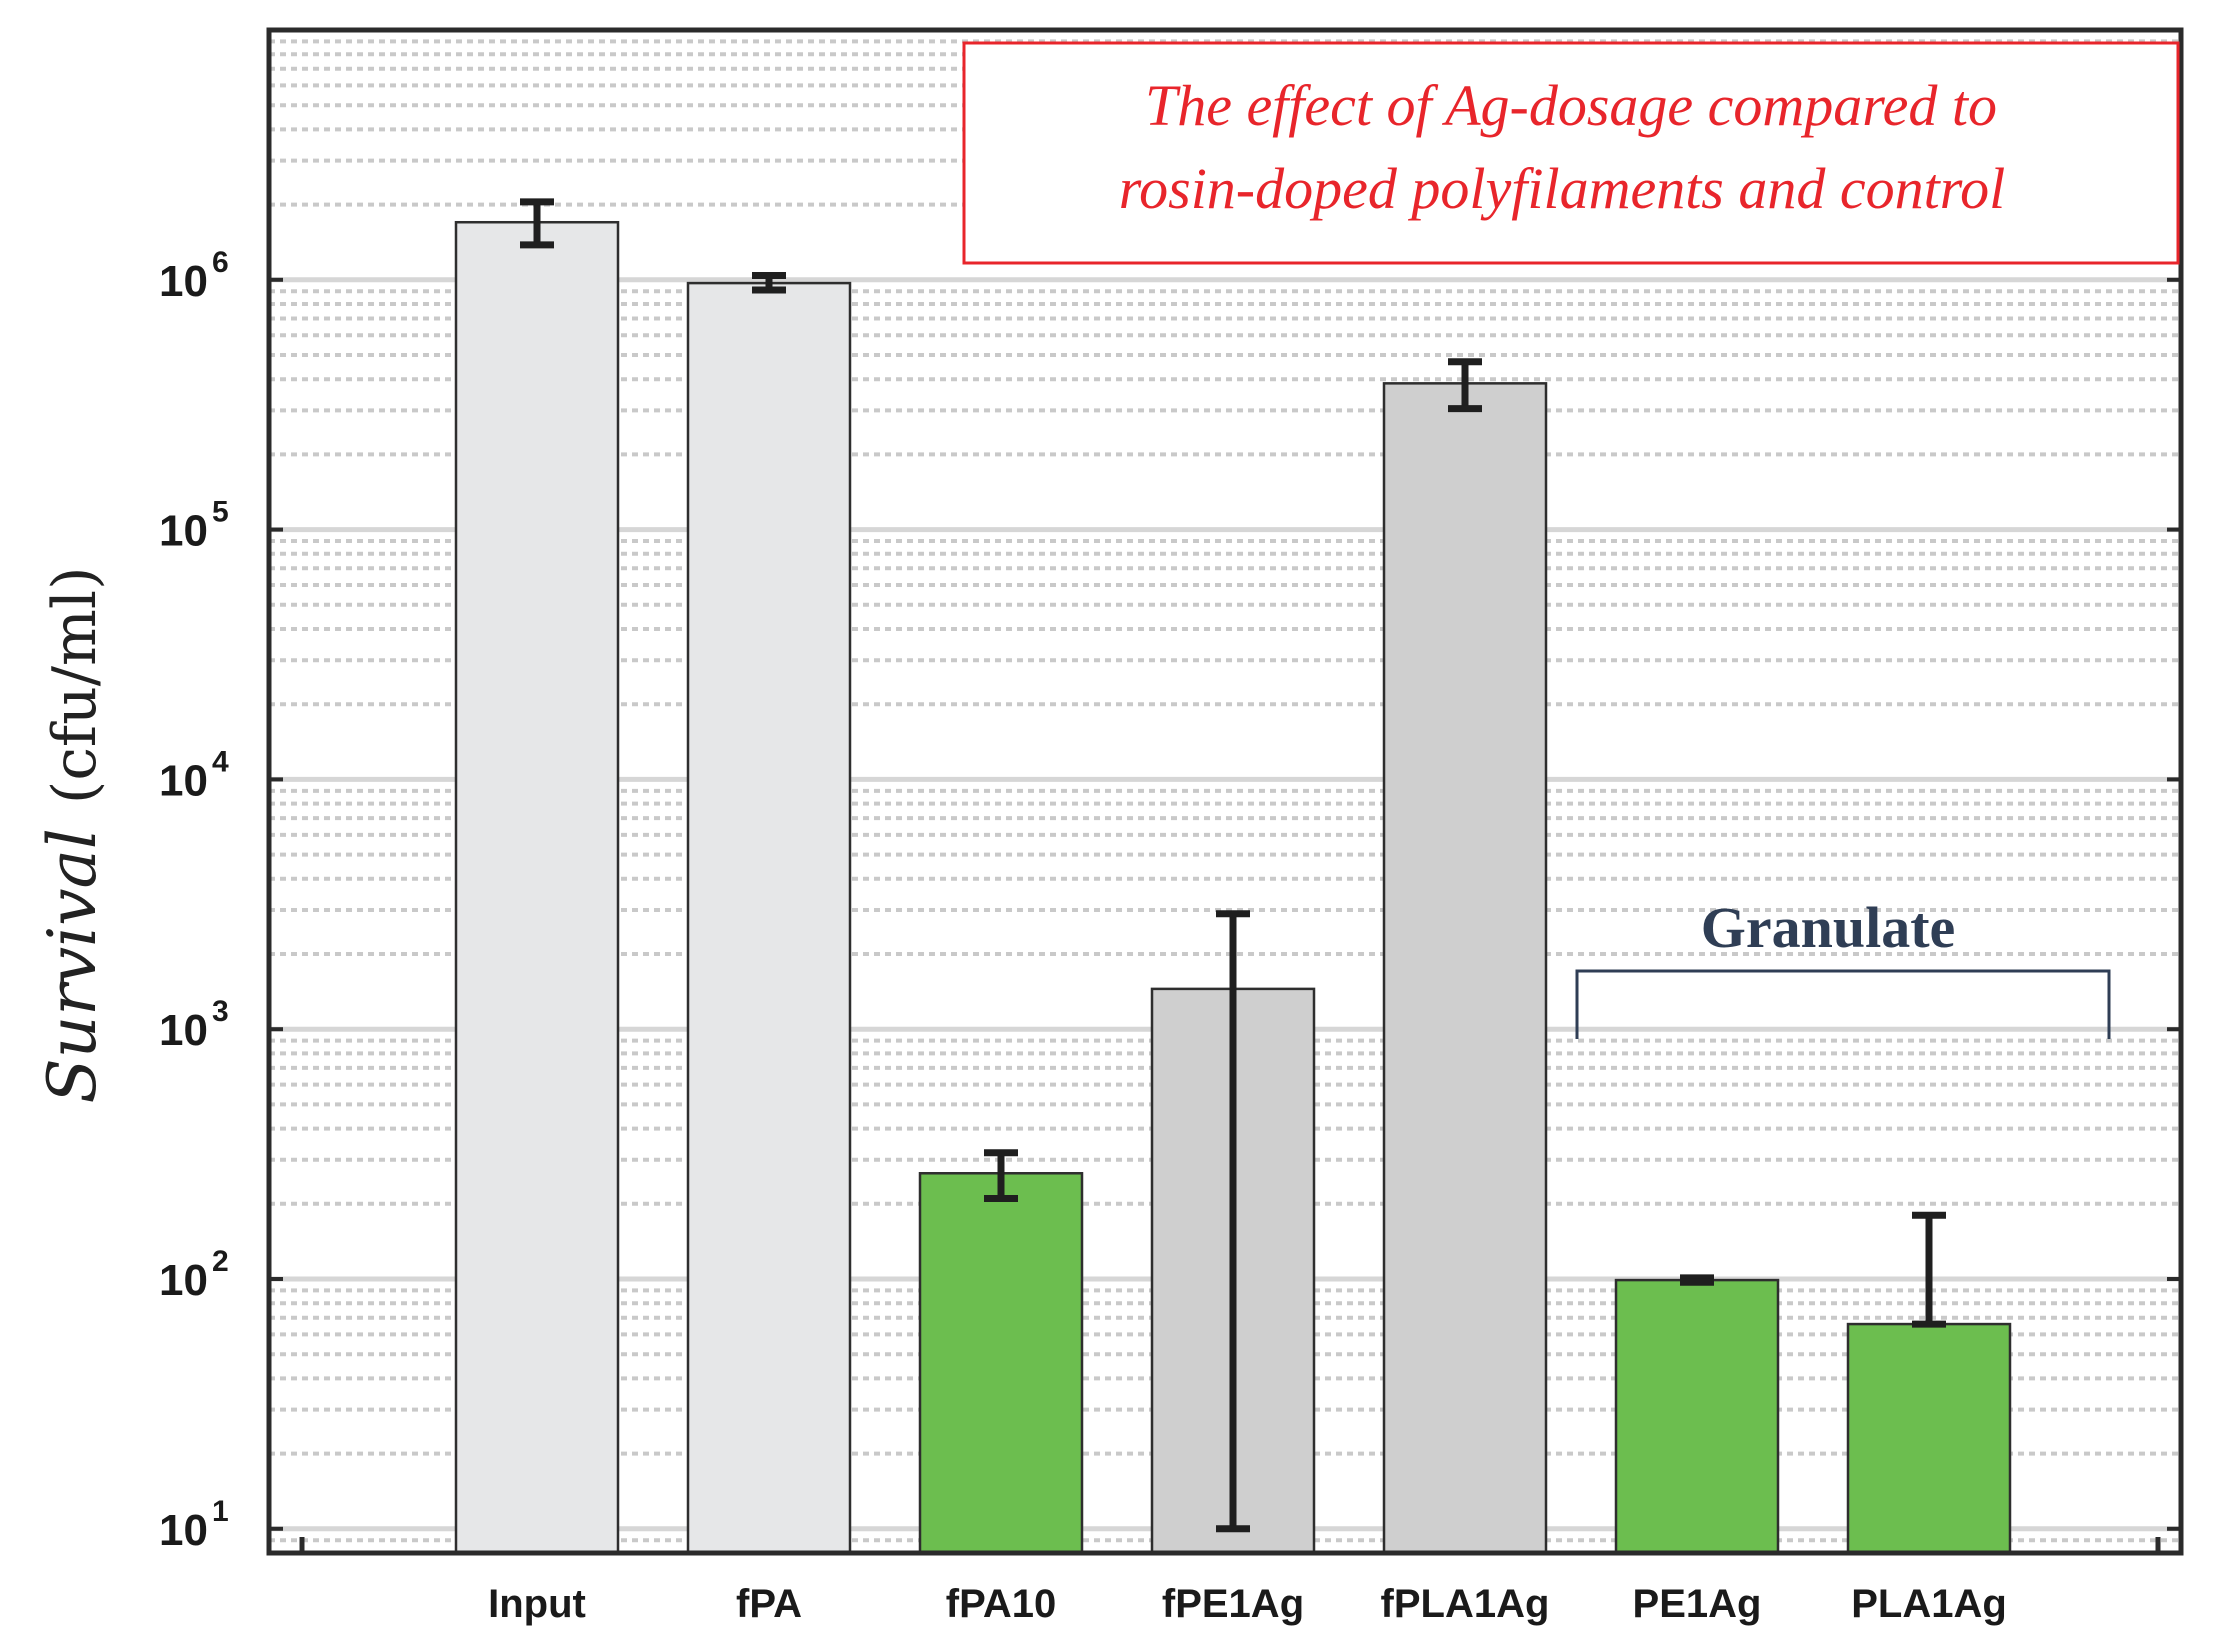 The height and width of the screenshot is (1637, 2217). I want to click on y-tick-exponent-1: 1, so click(220, 1511).